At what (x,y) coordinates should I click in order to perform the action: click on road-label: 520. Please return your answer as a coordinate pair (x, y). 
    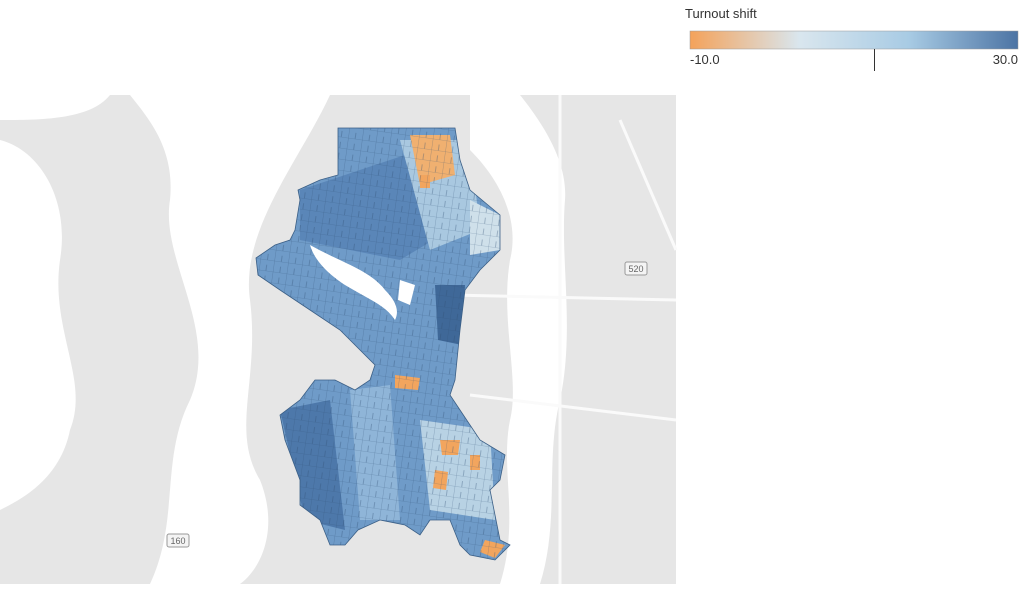
    Looking at the image, I should click on (635, 269).